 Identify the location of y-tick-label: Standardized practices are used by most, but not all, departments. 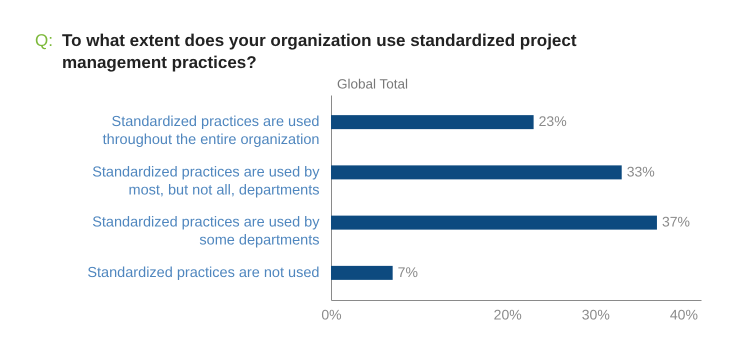
(206, 181).